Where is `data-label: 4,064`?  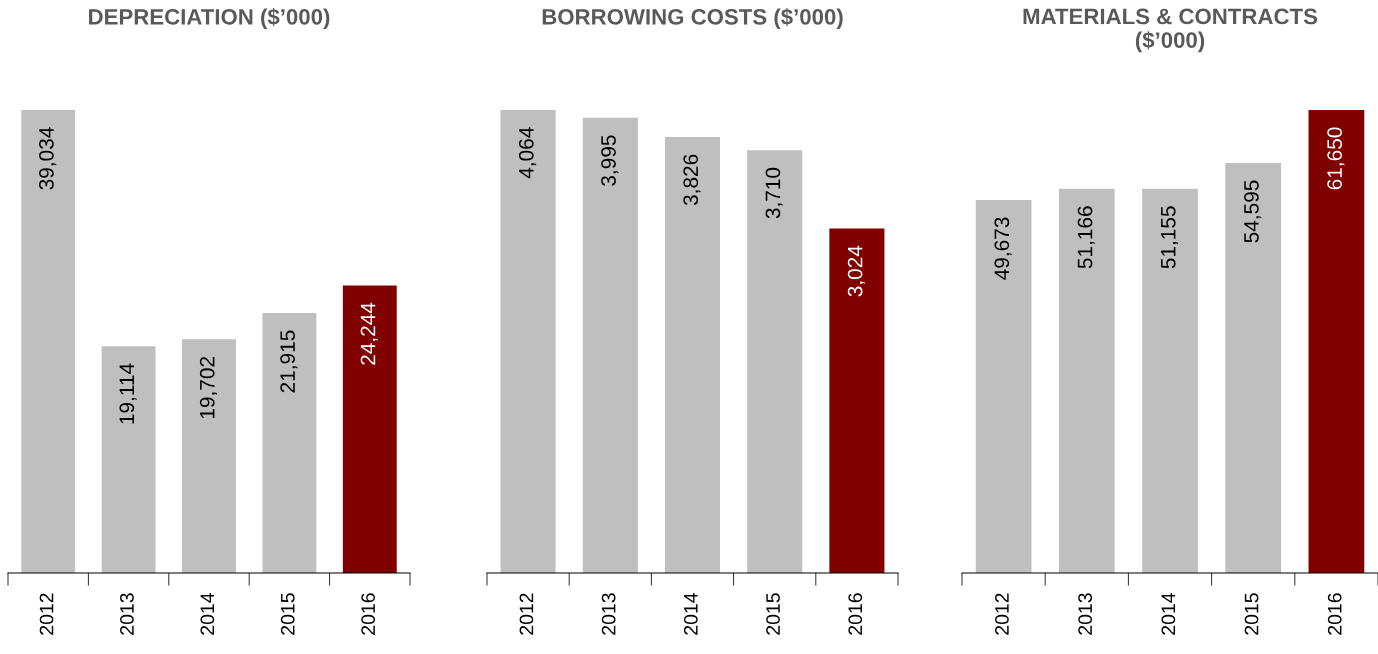 data-label: 4,064 is located at coordinates (527, 153).